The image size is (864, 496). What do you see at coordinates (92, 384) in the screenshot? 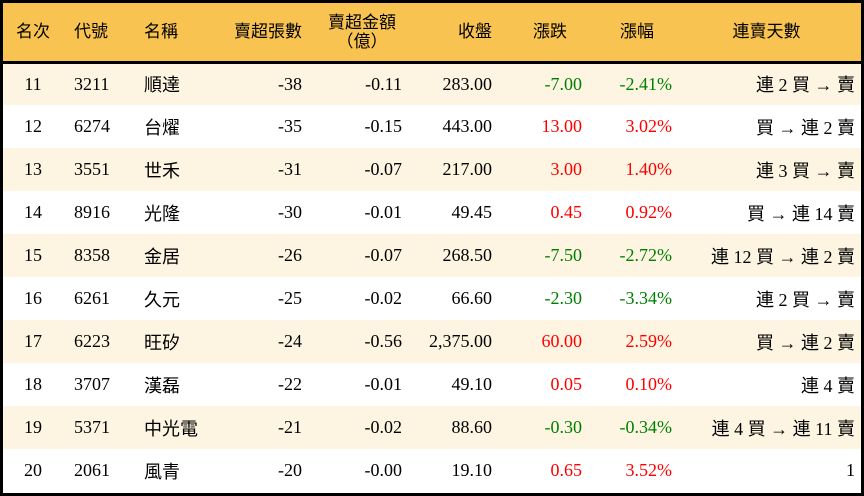
I see `code-cell: 3707` at bounding box center [92, 384].